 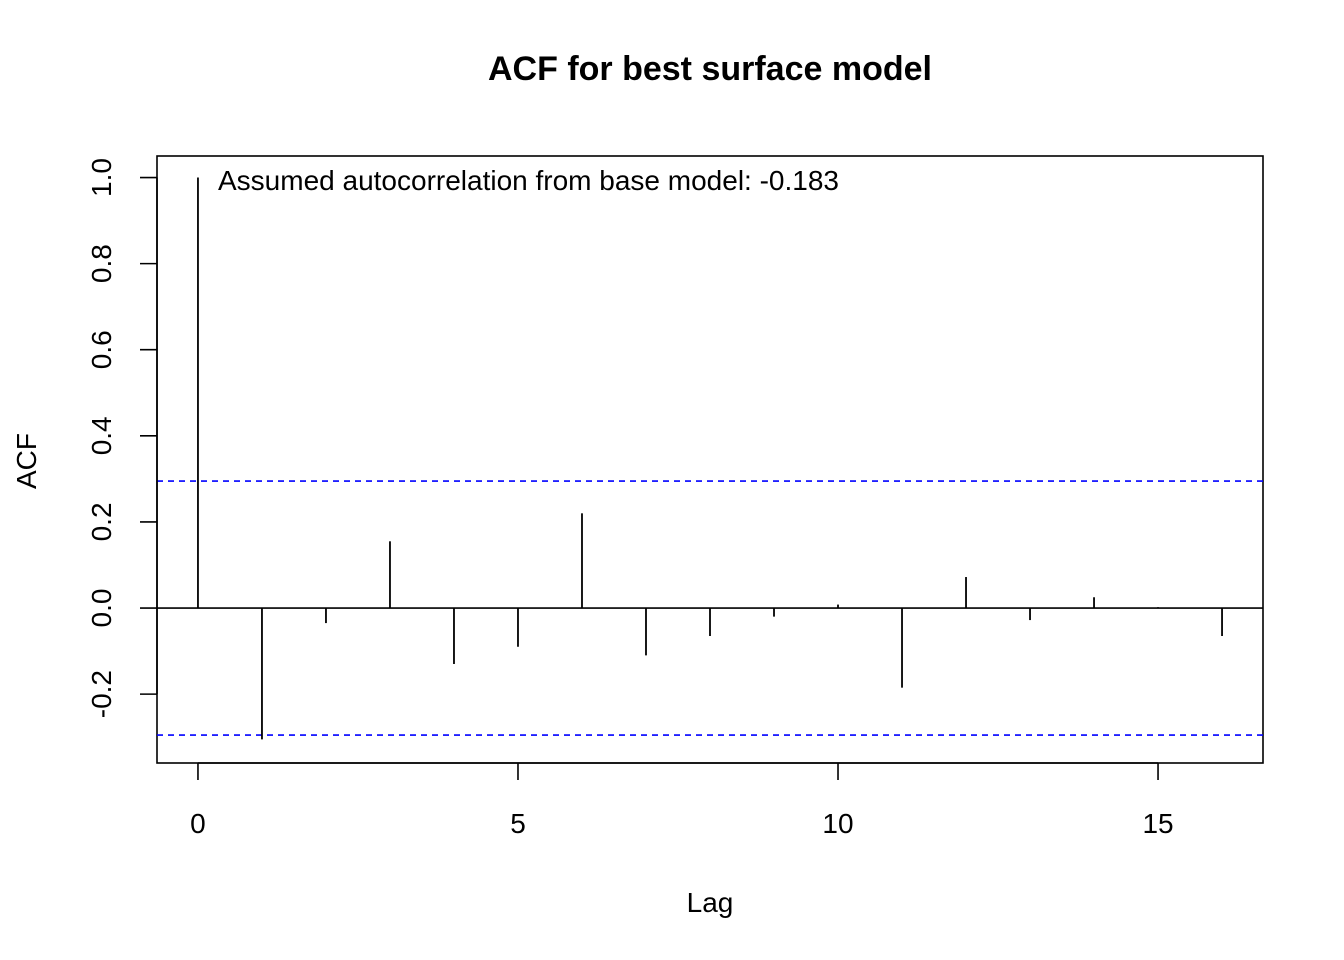 I want to click on y-axis-label: ACF, so click(x=26, y=461).